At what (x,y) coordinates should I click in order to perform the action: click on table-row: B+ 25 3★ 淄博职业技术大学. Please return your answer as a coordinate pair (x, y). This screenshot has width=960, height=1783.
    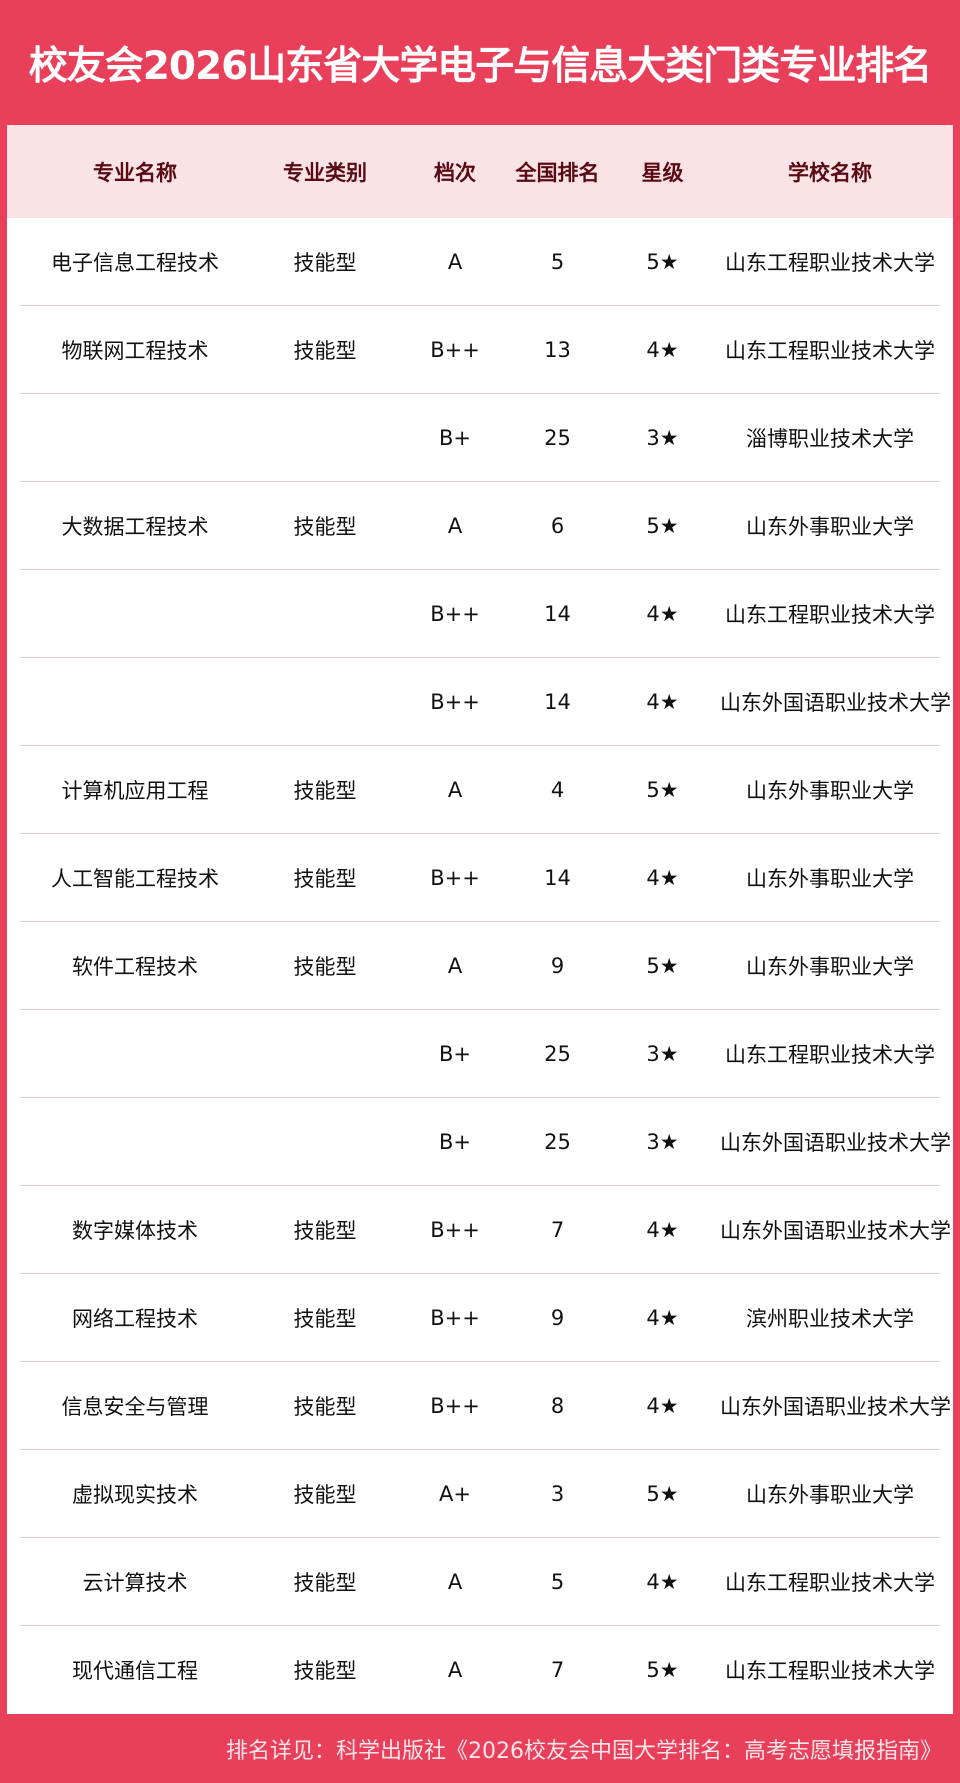
    Looking at the image, I should click on (480, 438).